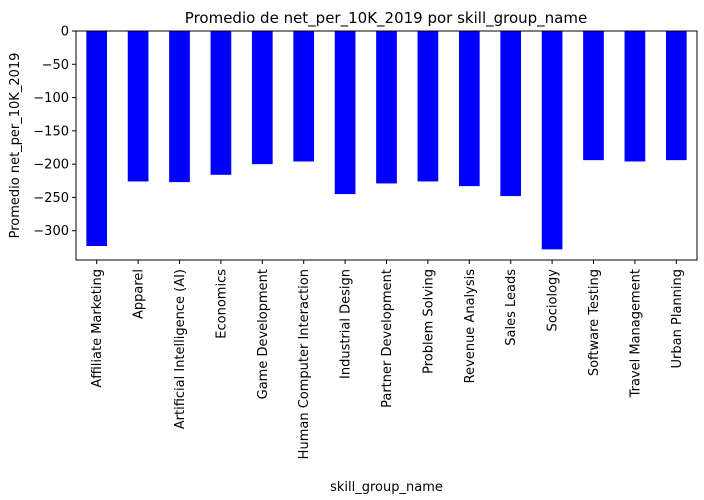 This screenshot has width=704, height=500. Describe the element at coordinates (386, 487) in the screenshot. I see `x-axis-label: skill_group_name` at that location.